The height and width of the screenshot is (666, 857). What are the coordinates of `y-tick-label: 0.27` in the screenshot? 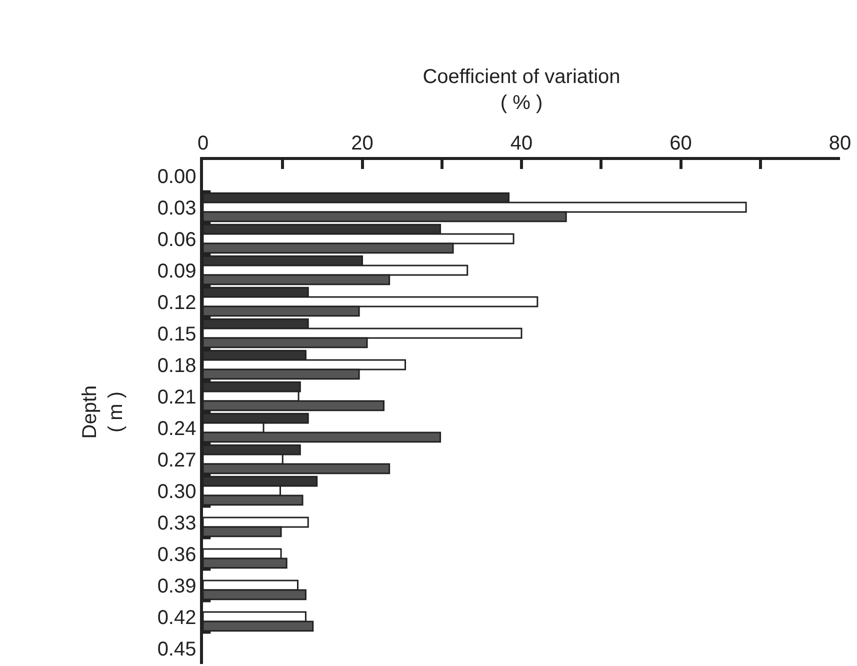 It's located at (176, 460).